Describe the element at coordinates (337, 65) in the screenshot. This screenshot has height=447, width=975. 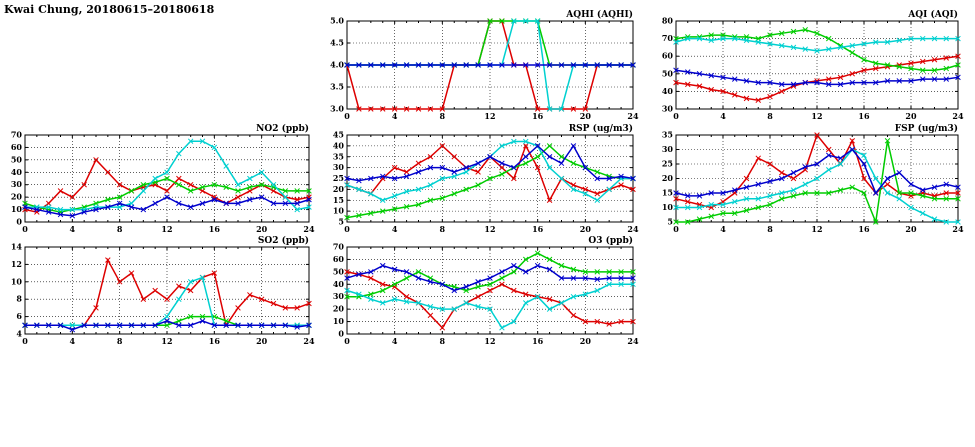
I see `svg-text: 4.0` at that location.